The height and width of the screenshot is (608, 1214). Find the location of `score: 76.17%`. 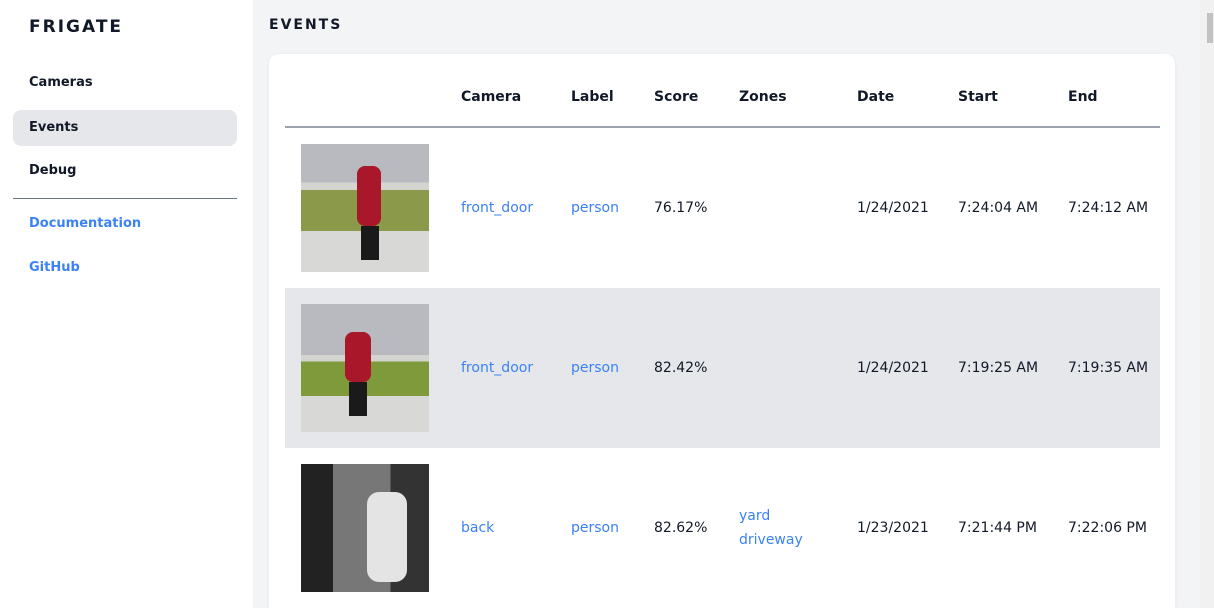

score: 76.17% is located at coordinates (681, 208).